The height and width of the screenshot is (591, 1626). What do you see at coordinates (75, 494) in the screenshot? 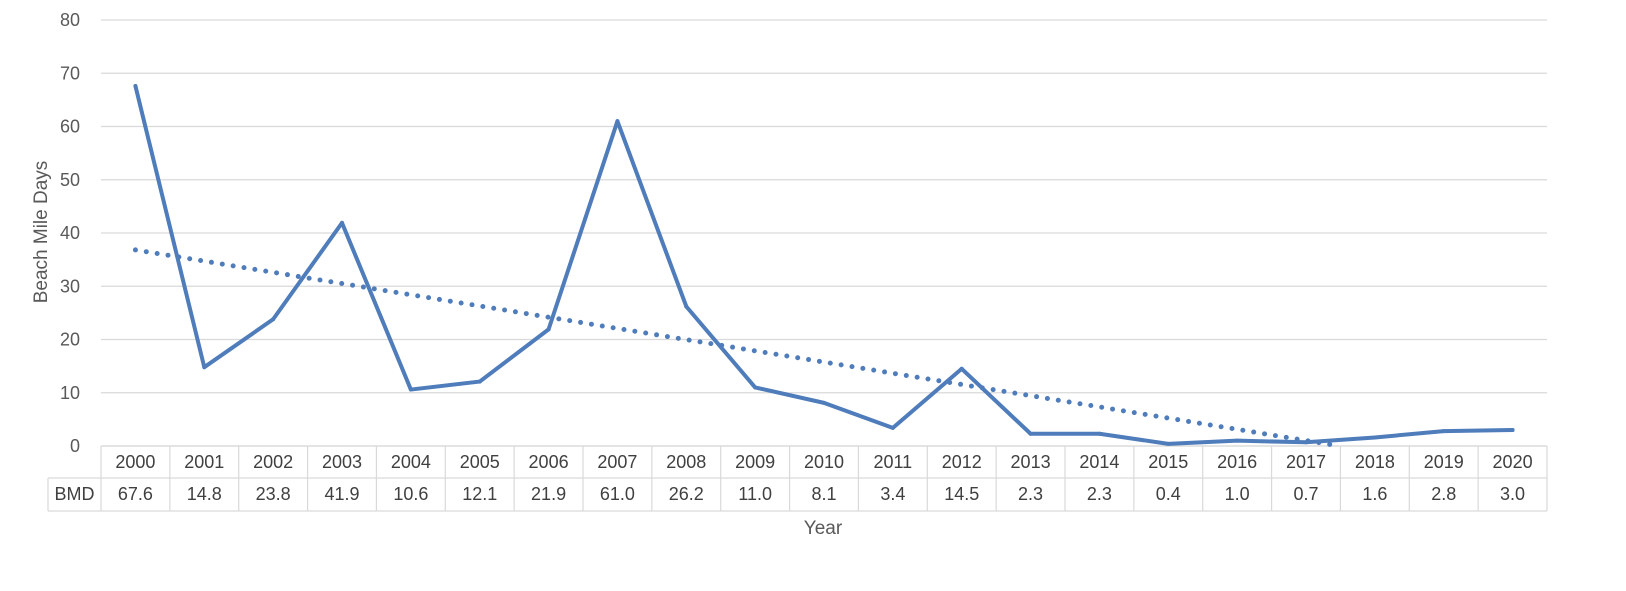
I see `table-series-label: BMD` at bounding box center [75, 494].